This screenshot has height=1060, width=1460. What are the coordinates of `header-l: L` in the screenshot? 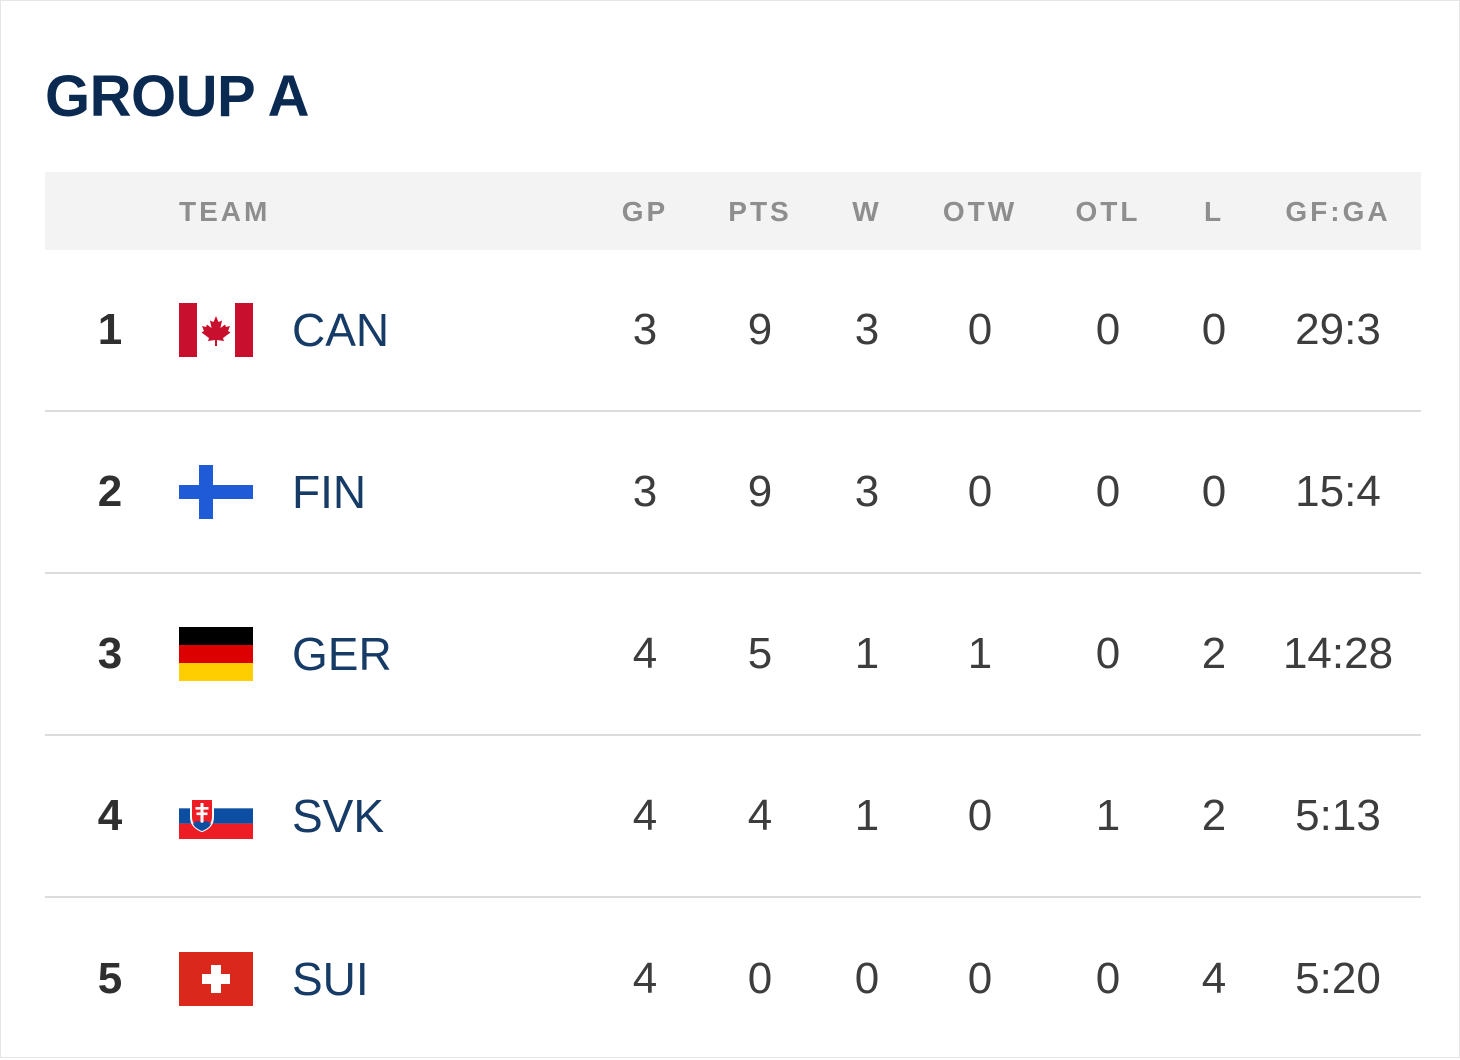 It's located at (1214, 211).